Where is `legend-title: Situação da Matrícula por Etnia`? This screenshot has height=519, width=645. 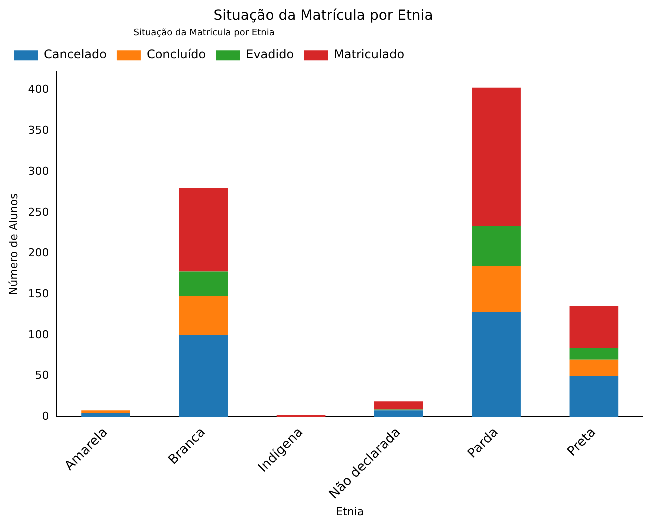
legend-title: Situação da Matrícula por Etnia is located at coordinates (204, 33).